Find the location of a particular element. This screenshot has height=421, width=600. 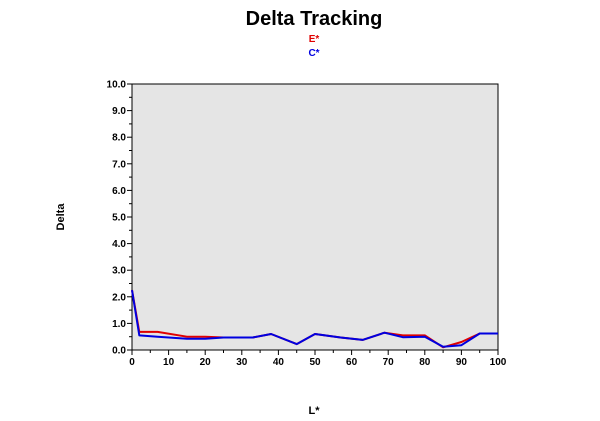

chart-title: Delta Tracking is located at coordinates (314, 19).